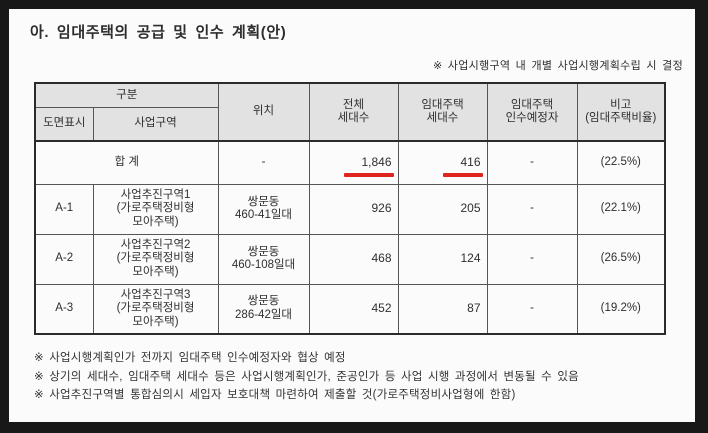 Image resolution: width=708 pixels, height=433 pixels. I want to click on header-group: 구분, so click(126, 95).